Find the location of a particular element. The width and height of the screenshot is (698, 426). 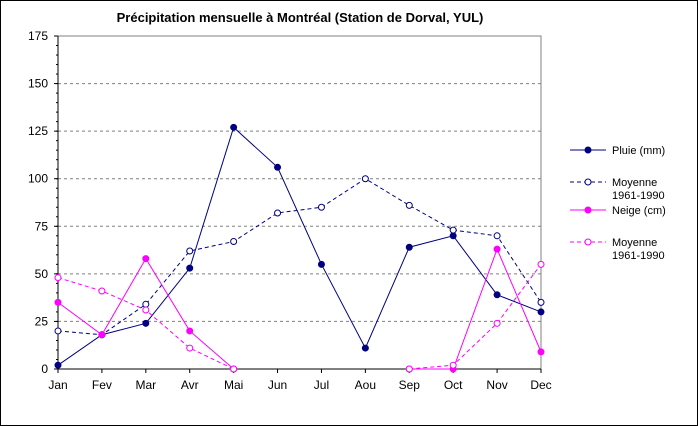

y-tick-label: 0 is located at coordinates (44, 369).